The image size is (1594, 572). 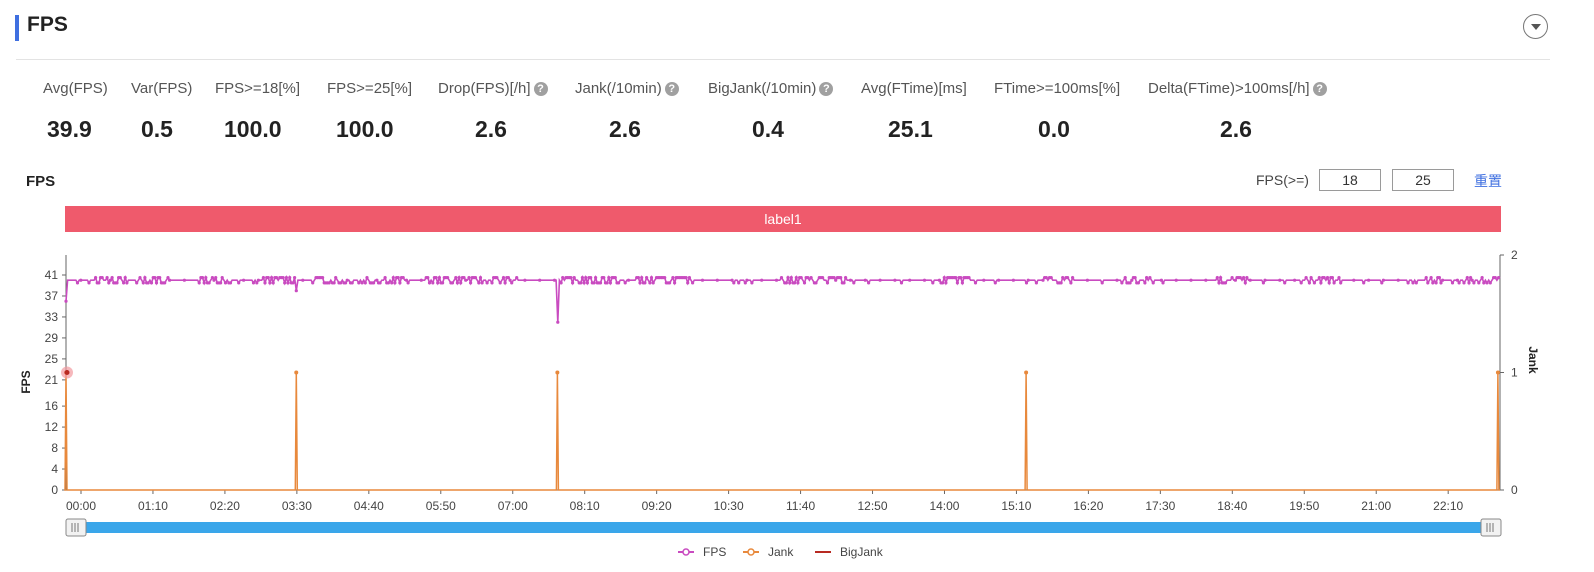 I want to click on metric-label: FPS>=18[%], so click(x=258, y=88).